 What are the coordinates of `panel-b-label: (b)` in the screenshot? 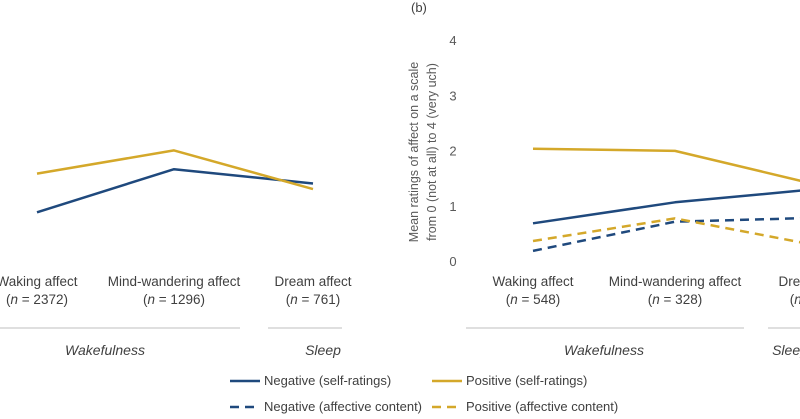 It's located at (419, 7).